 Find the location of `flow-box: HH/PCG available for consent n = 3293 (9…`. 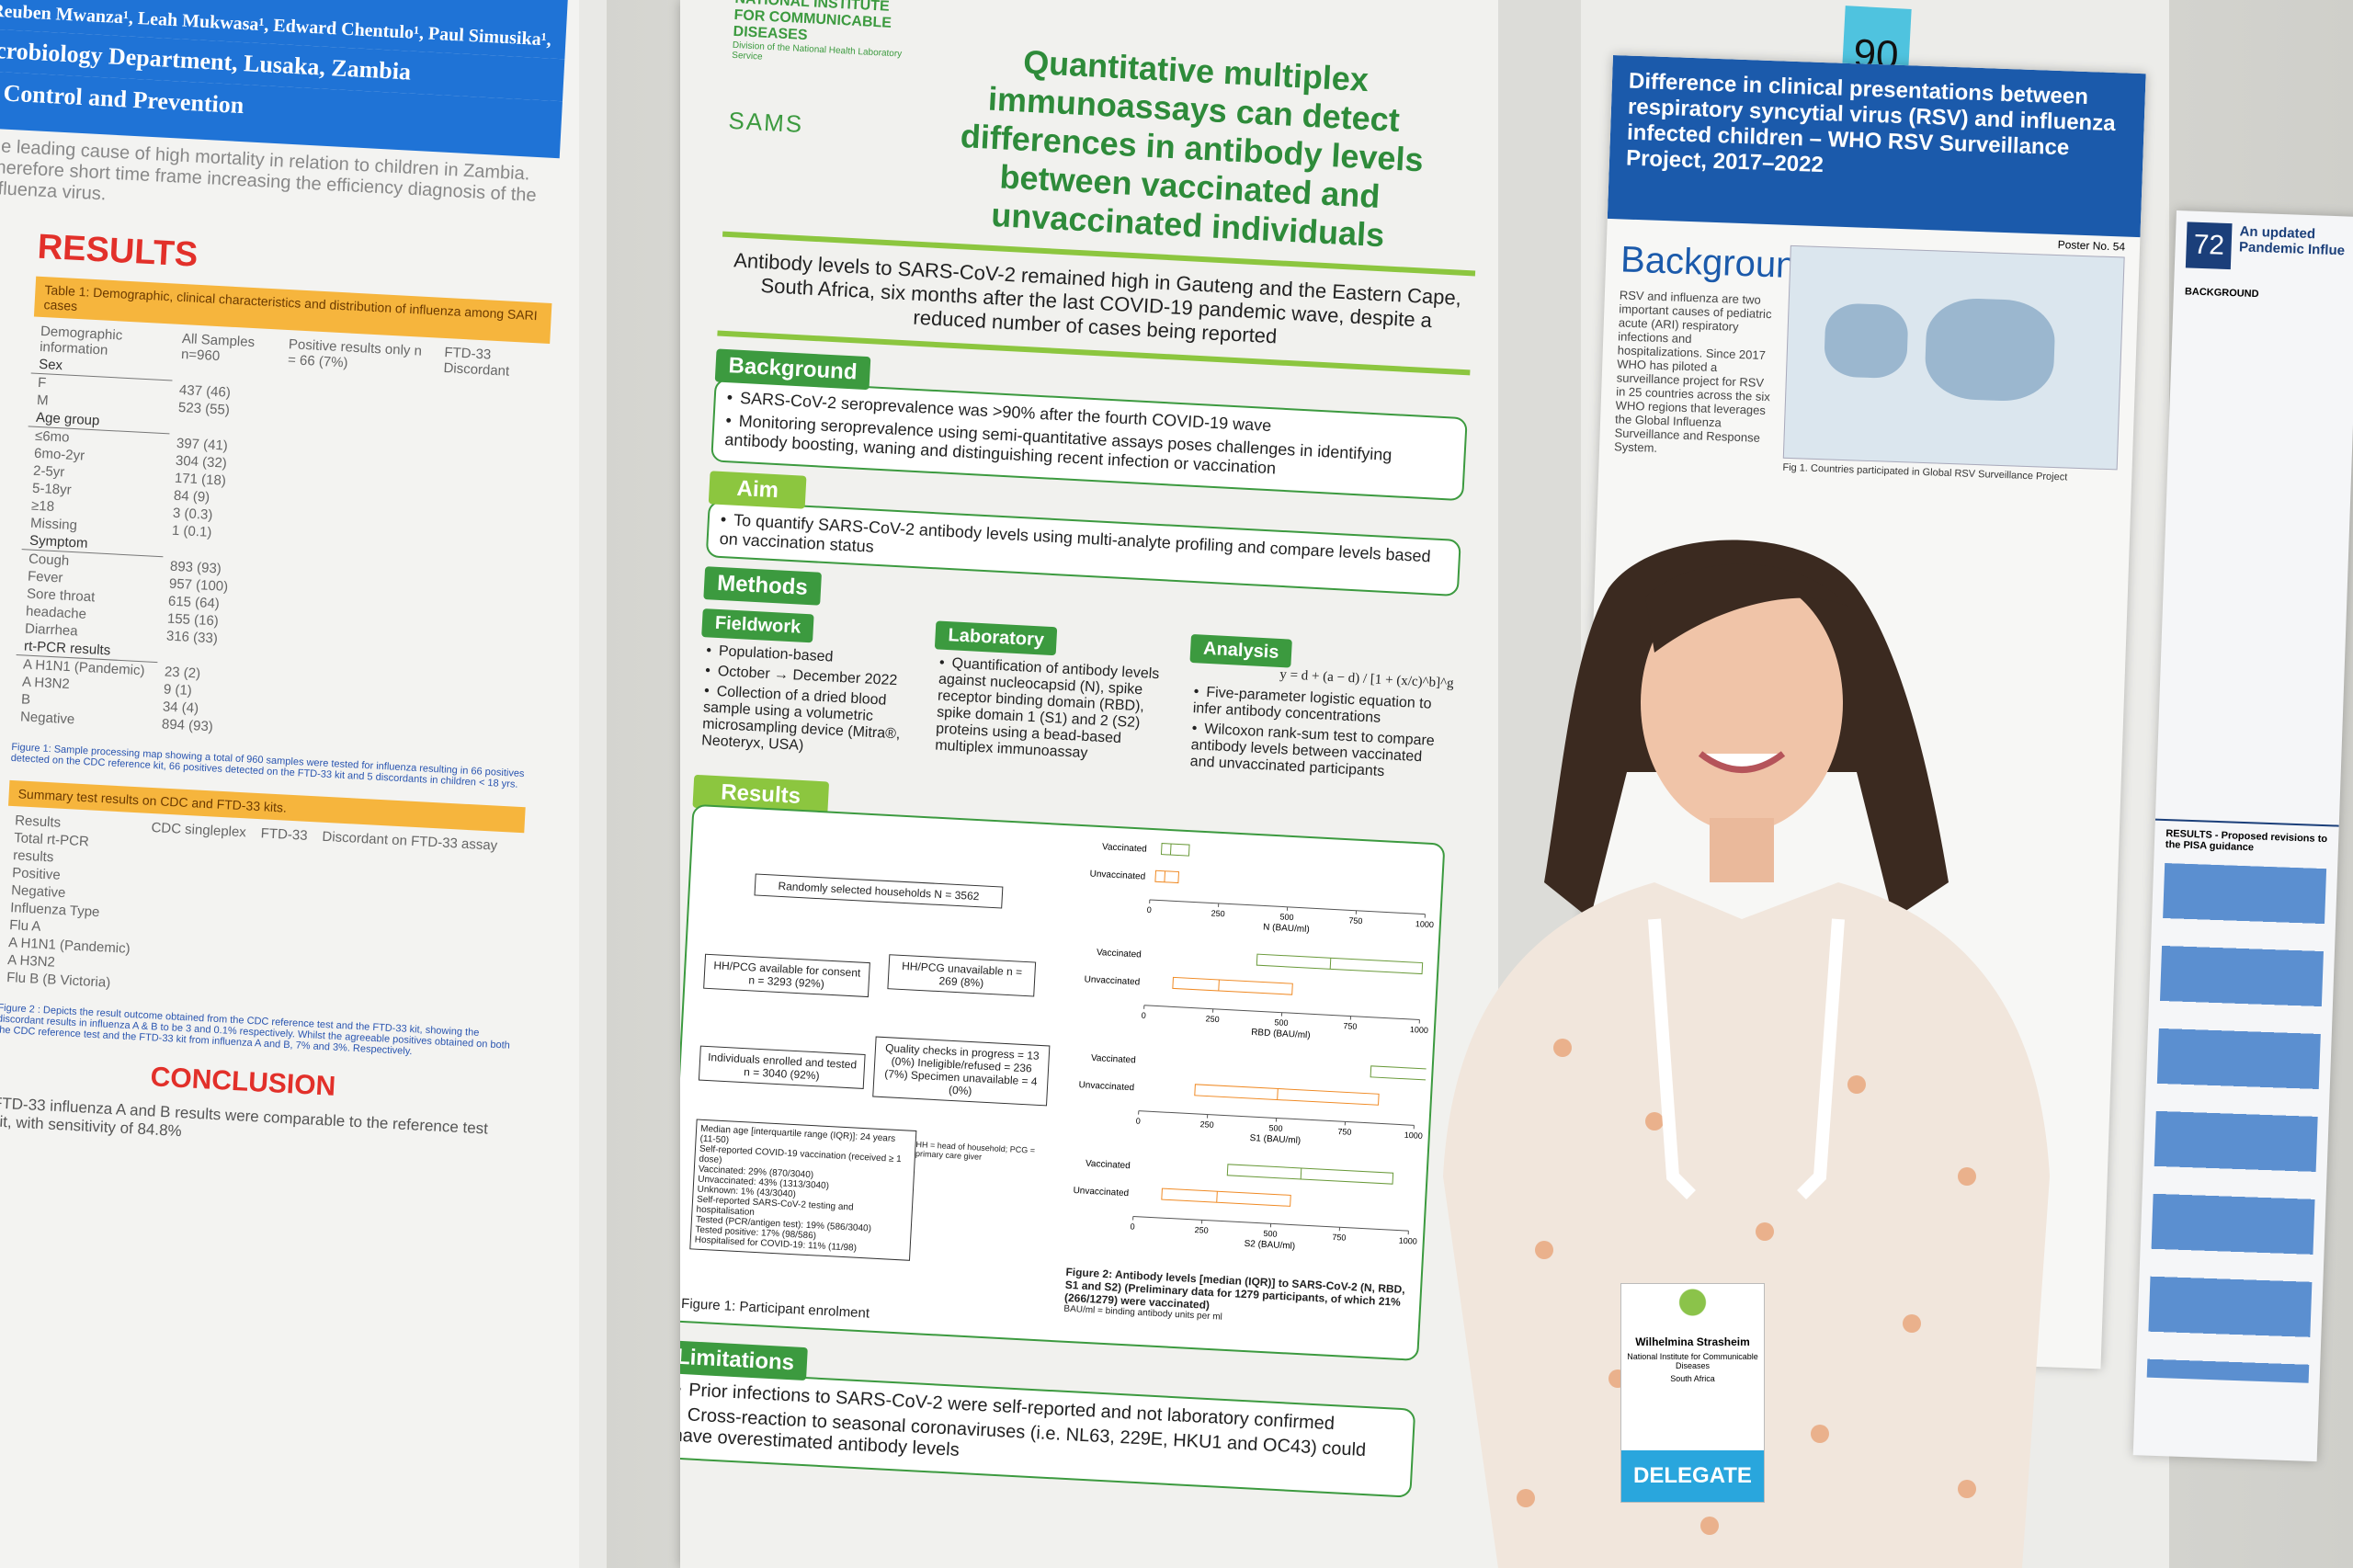

flow-box: HH/PCG available for consent n = 3293 (9… is located at coordinates (786, 975).